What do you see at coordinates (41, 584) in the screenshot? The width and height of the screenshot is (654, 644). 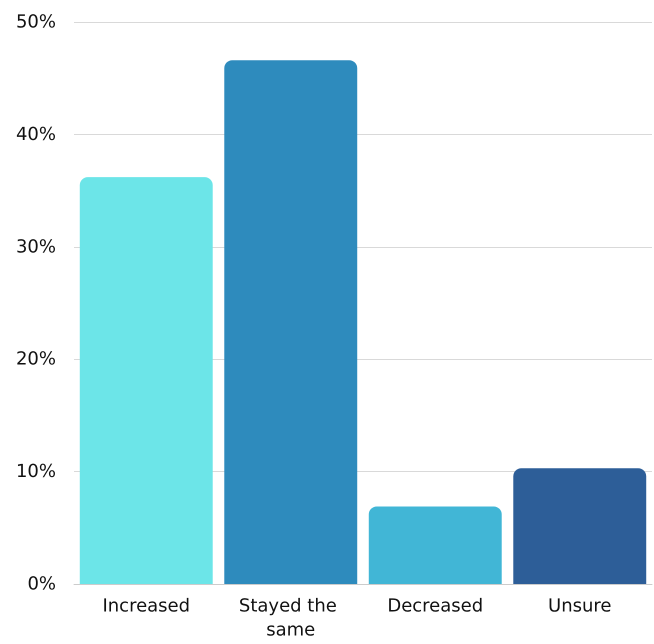 I see `y-tick-label: 0%` at bounding box center [41, 584].